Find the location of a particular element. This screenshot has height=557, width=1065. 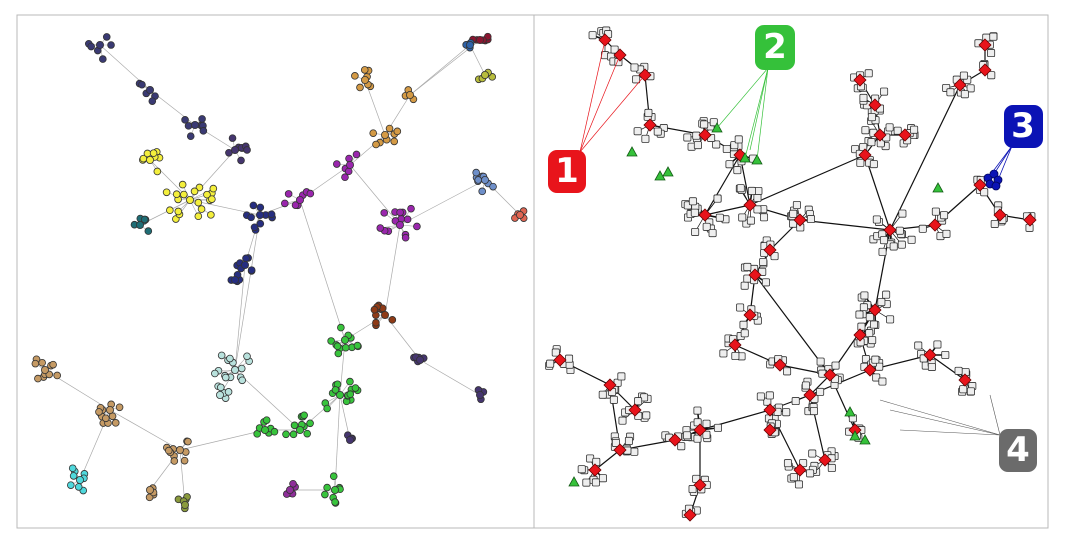

callout-3-leader is located at coordinates (1005, 163).